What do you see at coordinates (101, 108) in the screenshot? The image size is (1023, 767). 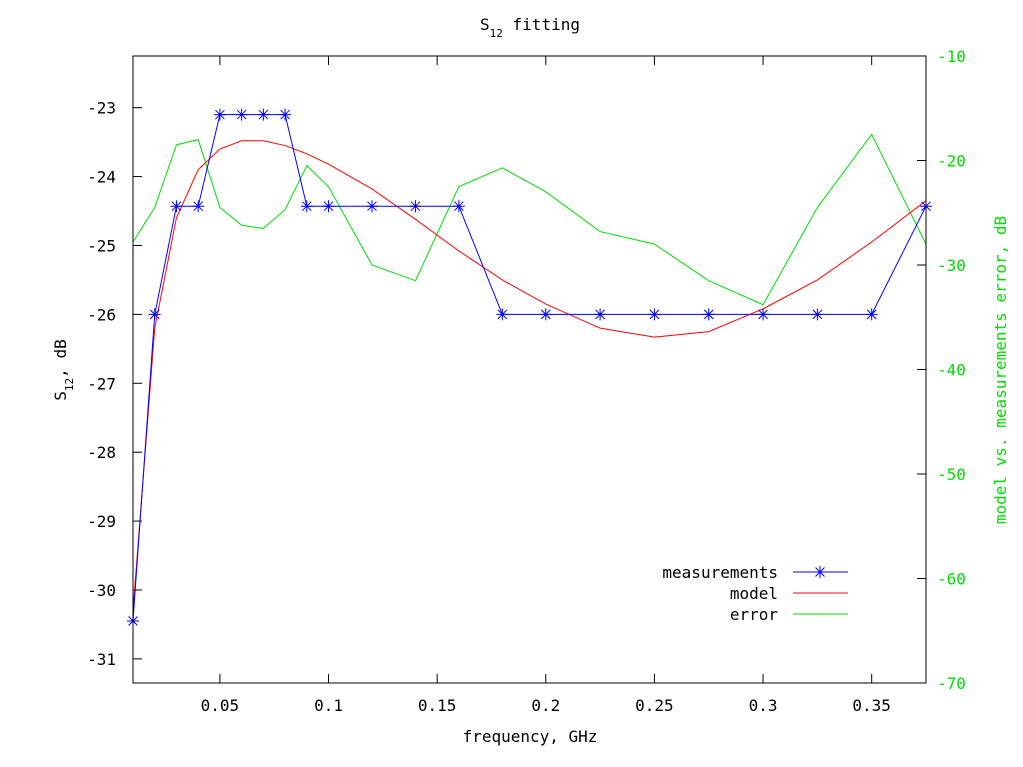 I see `y-tick-label: -23` at bounding box center [101, 108].